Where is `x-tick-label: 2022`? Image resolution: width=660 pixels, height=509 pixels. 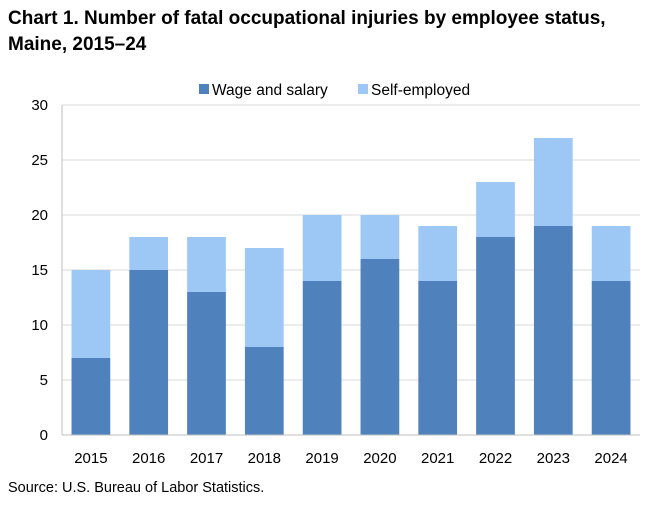
x-tick-label: 2022 is located at coordinates (495, 458).